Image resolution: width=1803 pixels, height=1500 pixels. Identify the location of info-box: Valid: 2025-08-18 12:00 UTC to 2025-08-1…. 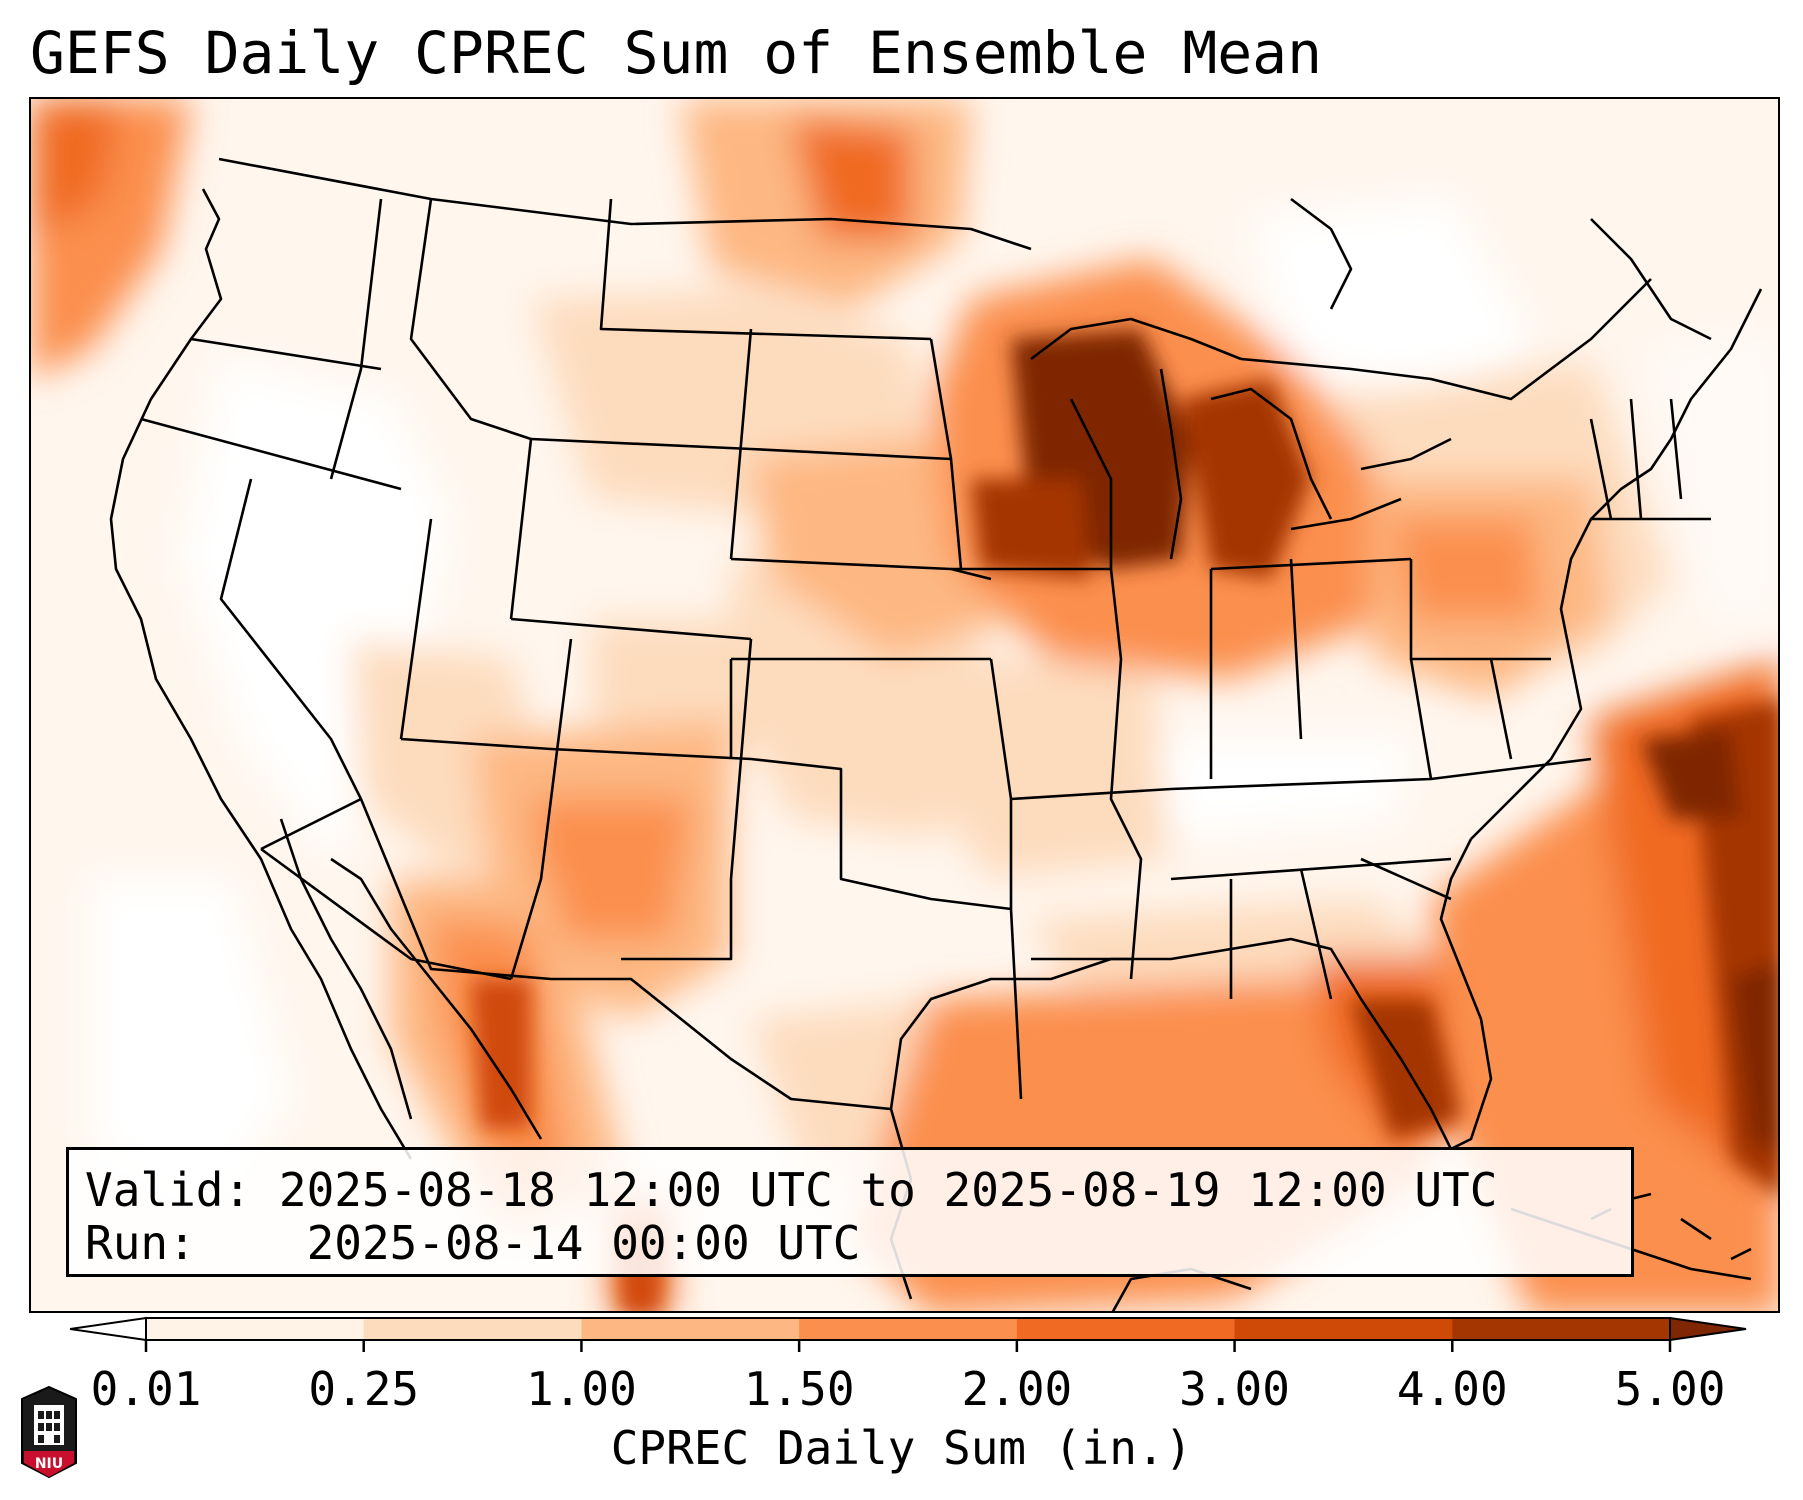
(850, 1212).